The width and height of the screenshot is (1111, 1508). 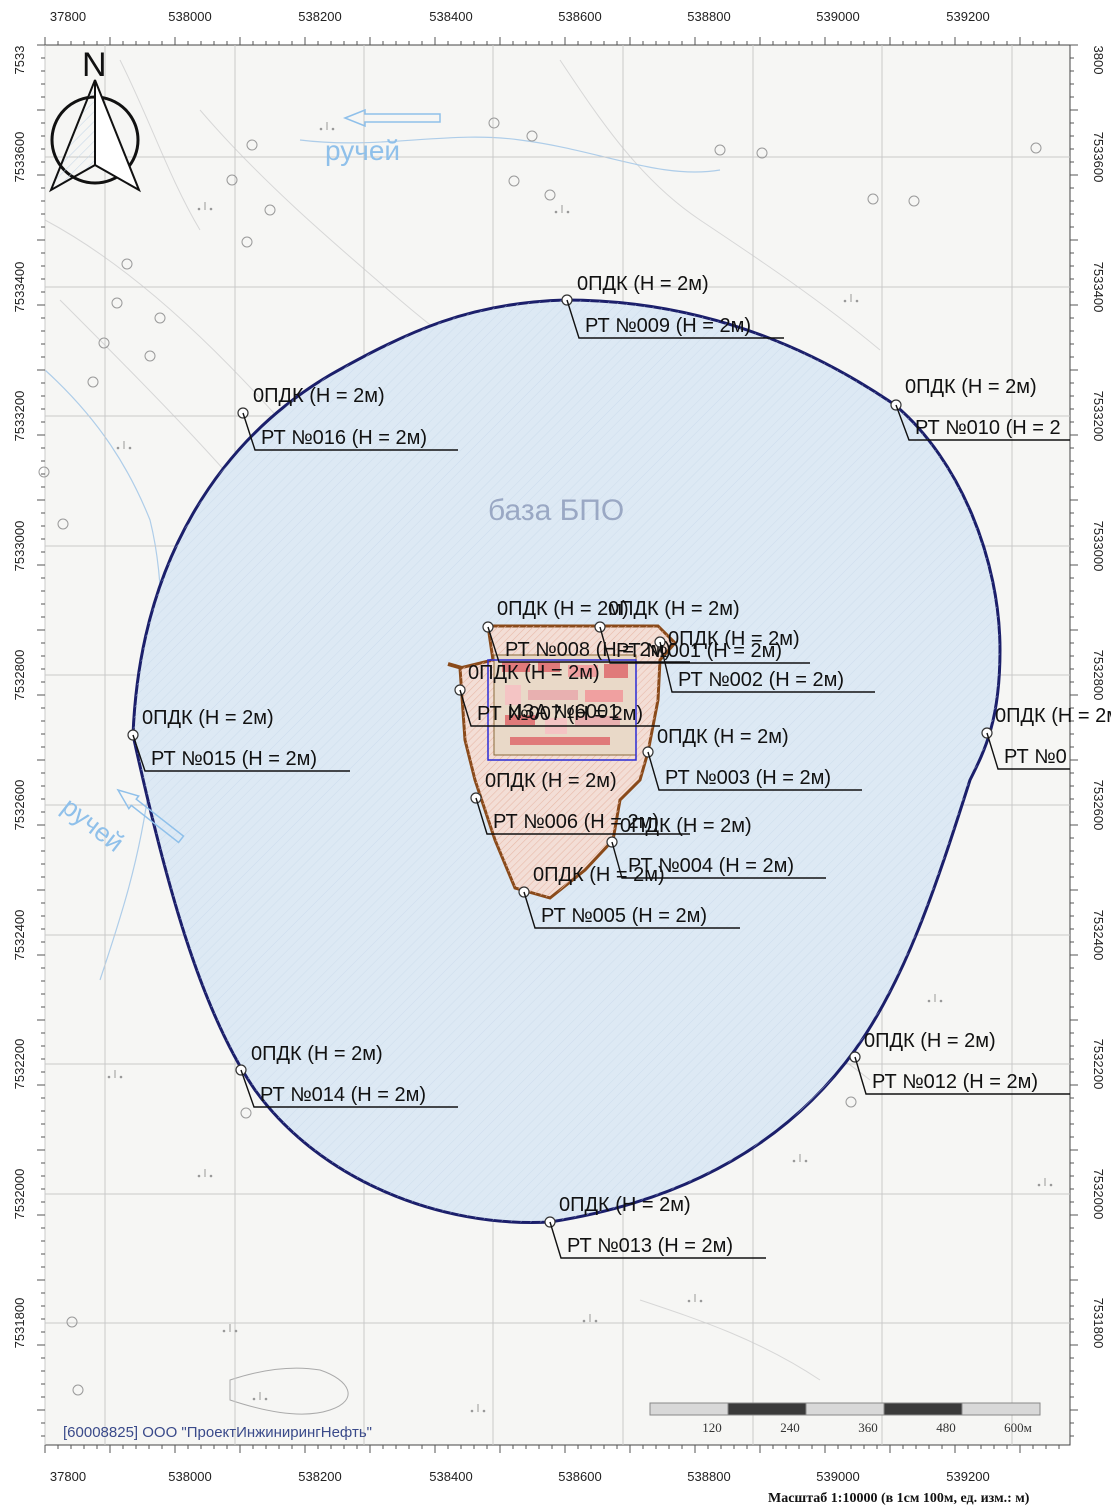 What do you see at coordinates (19, 1064) in the screenshot?
I see `y-tick-left: 7532200` at bounding box center [19, 1064].